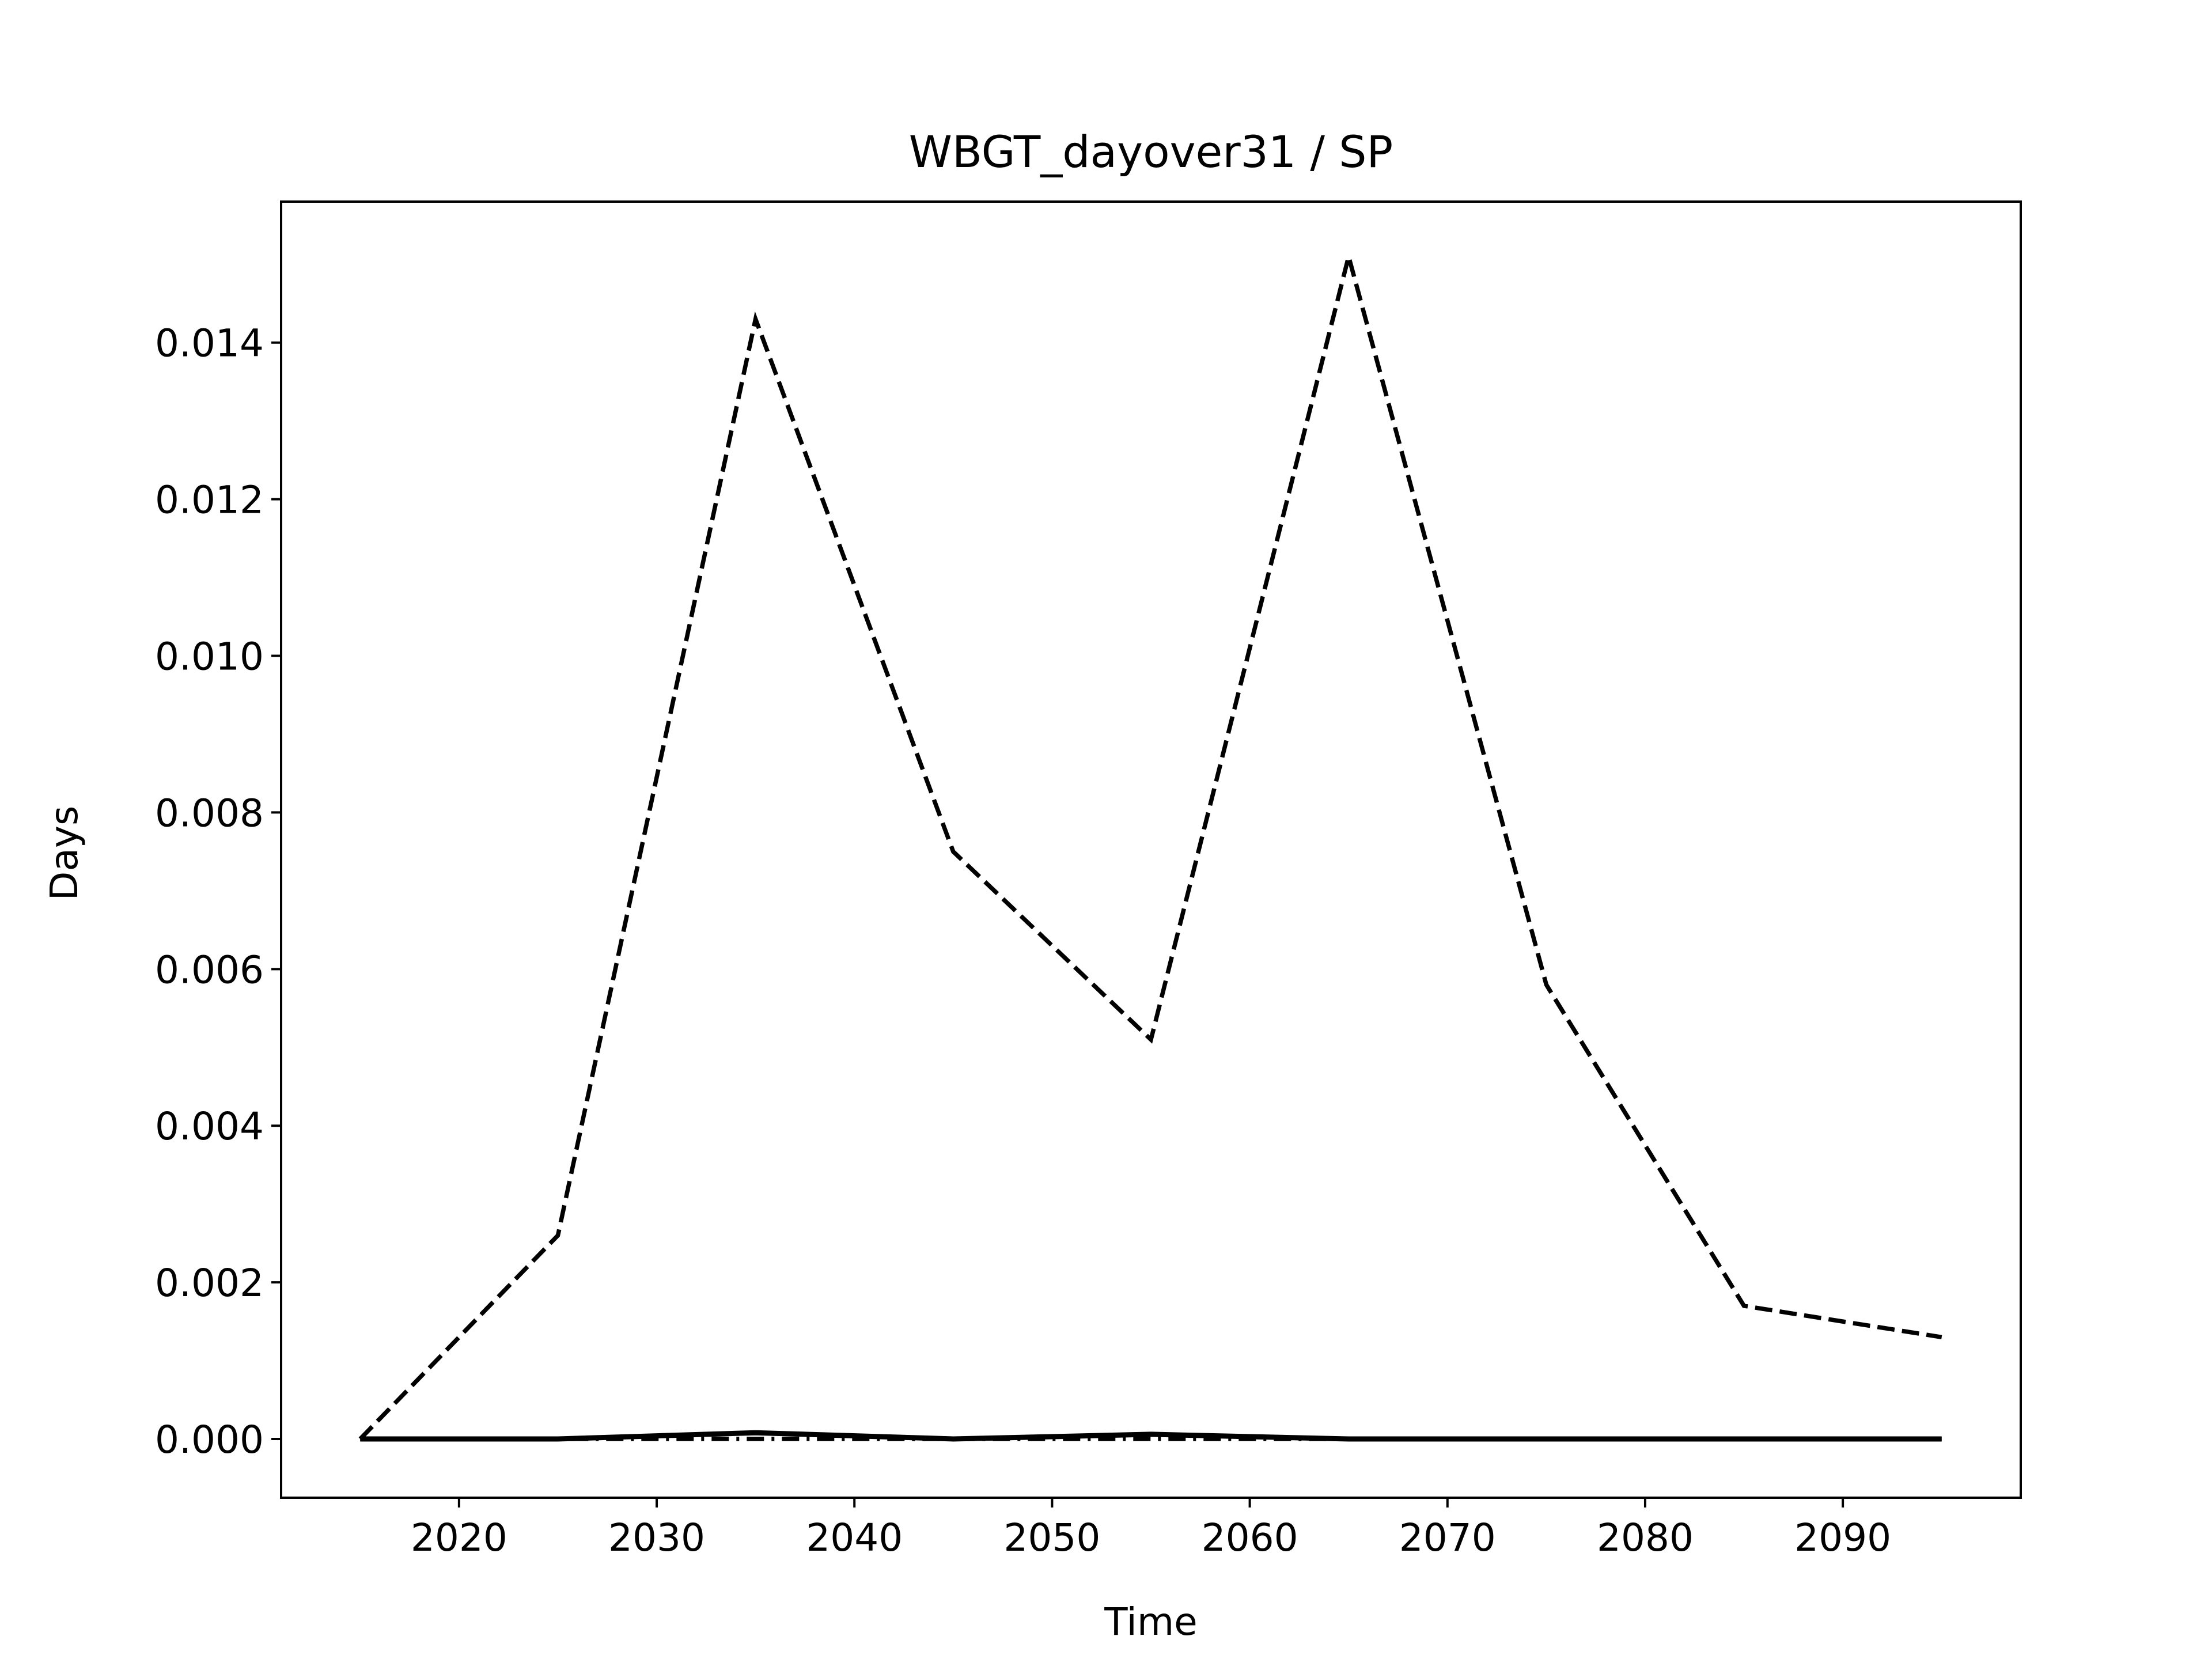  Describe the element at coordinates (1250, 1538) in the screenshot. I see `x-tick-label: 2060` at that location.